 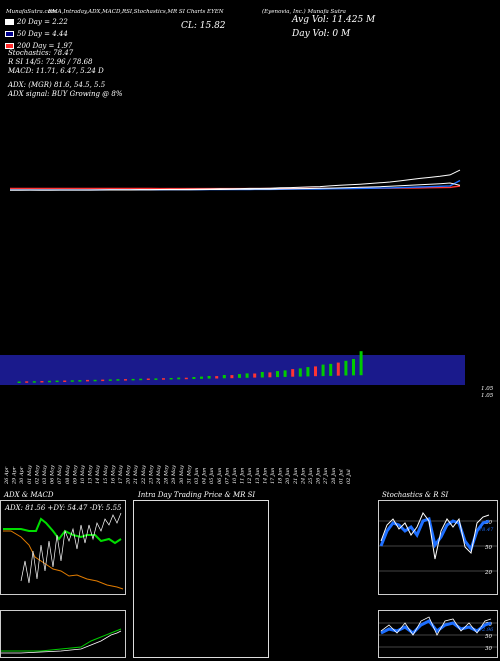 What do you see at coordinates (63, 508) in the screenshot?
I see `adx-values: ADX: 81.56 +DY: 54.47 -DY: 5.55` at bounding box center [63, 508].